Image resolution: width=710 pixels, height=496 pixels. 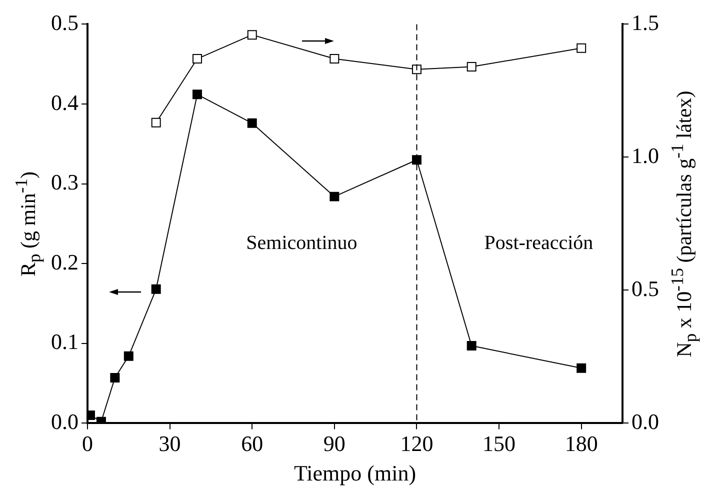 What do you see at coordinates (64, 182) in the screenshot?
I see `y-tick-label: 0.3` at bounding box center [64, 182].